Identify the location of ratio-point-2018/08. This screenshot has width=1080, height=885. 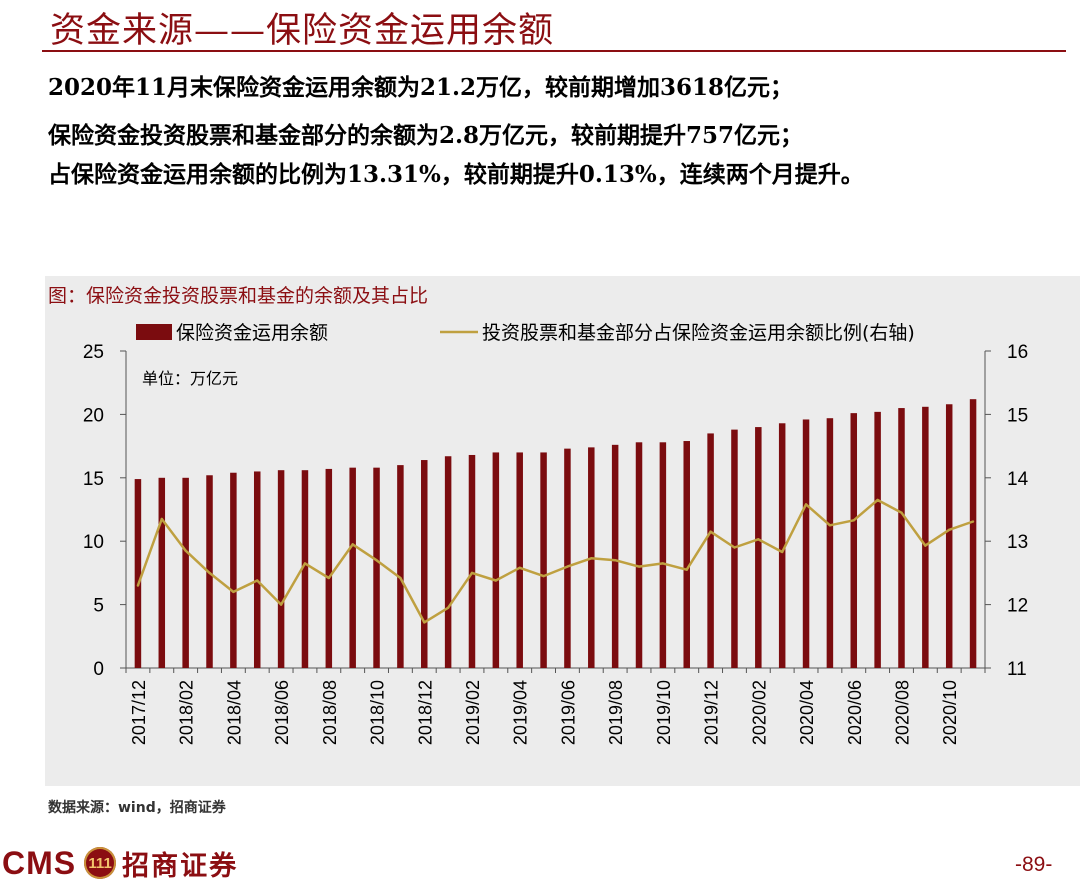
(329, 578).